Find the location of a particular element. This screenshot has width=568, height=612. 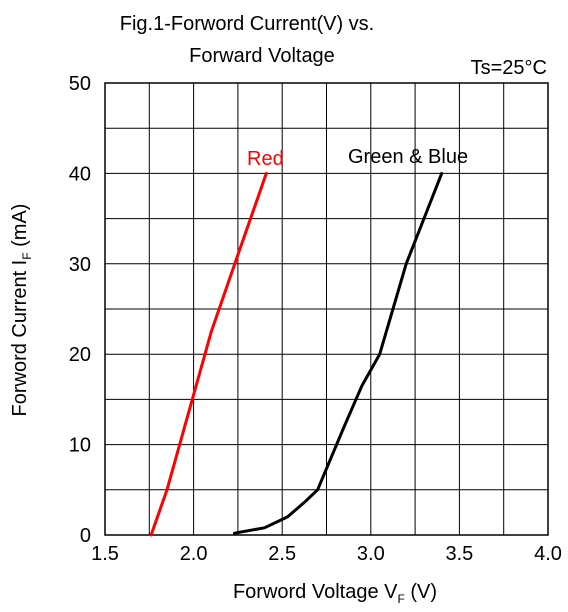

x-axis-label-main: Forword Voltage V is located at coordinates (315, 592).